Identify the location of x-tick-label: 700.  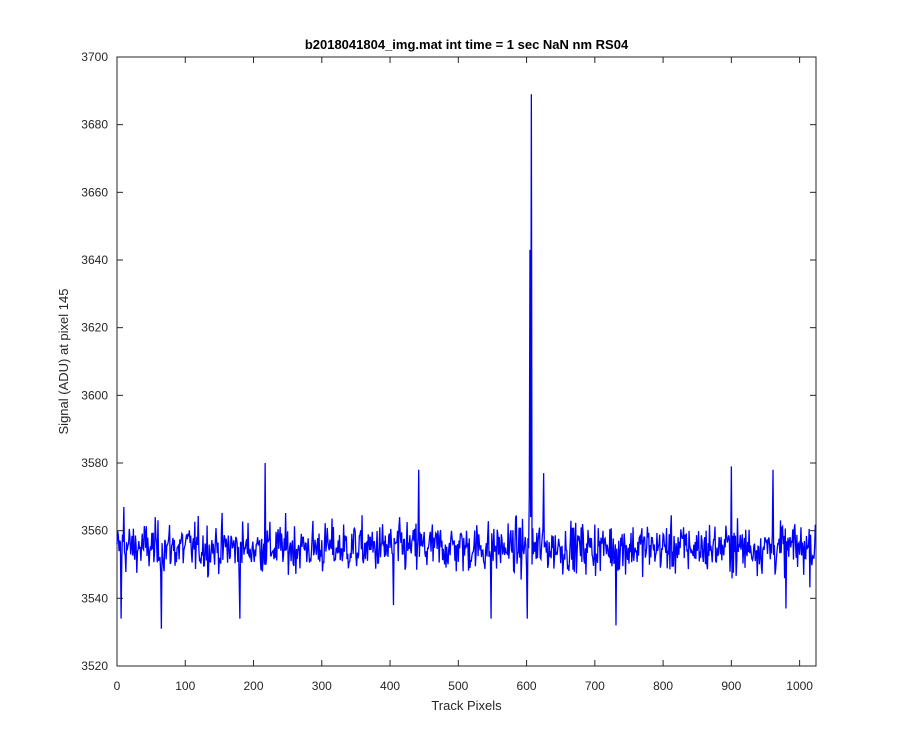
(595, 686).